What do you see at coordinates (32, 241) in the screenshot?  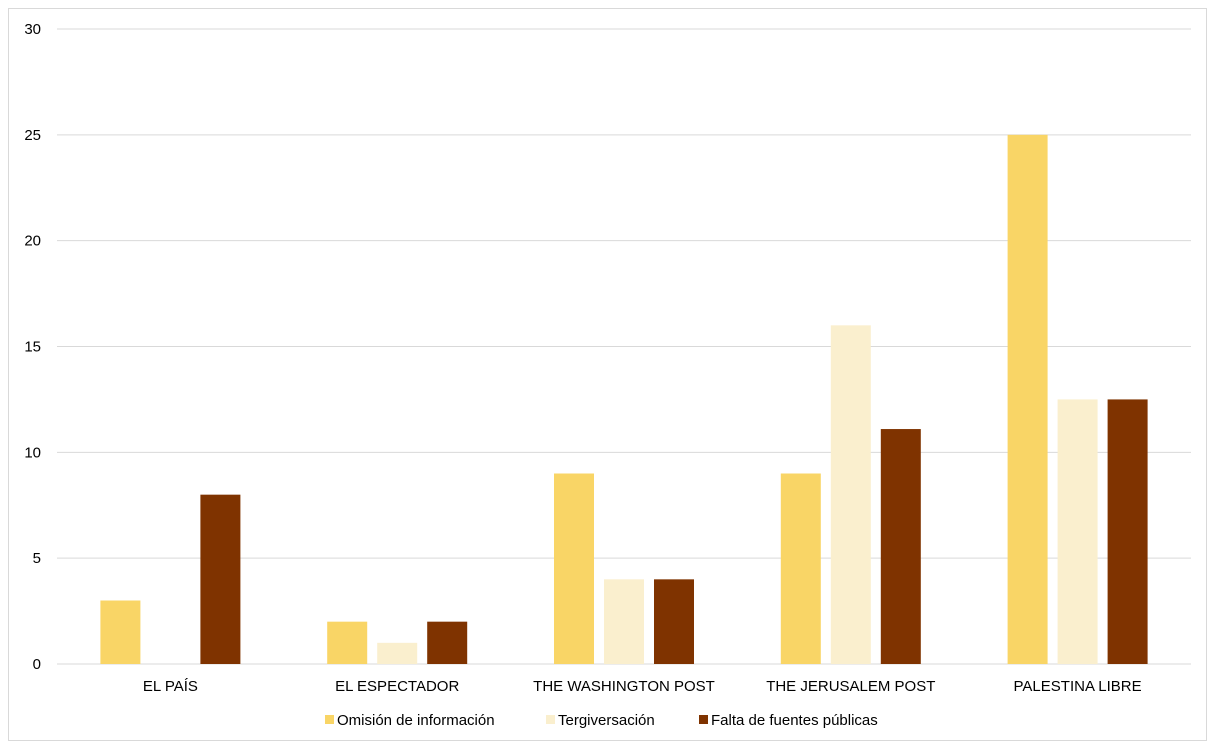 I see `y-tick-label: 20` at bounding box center [32, 241].